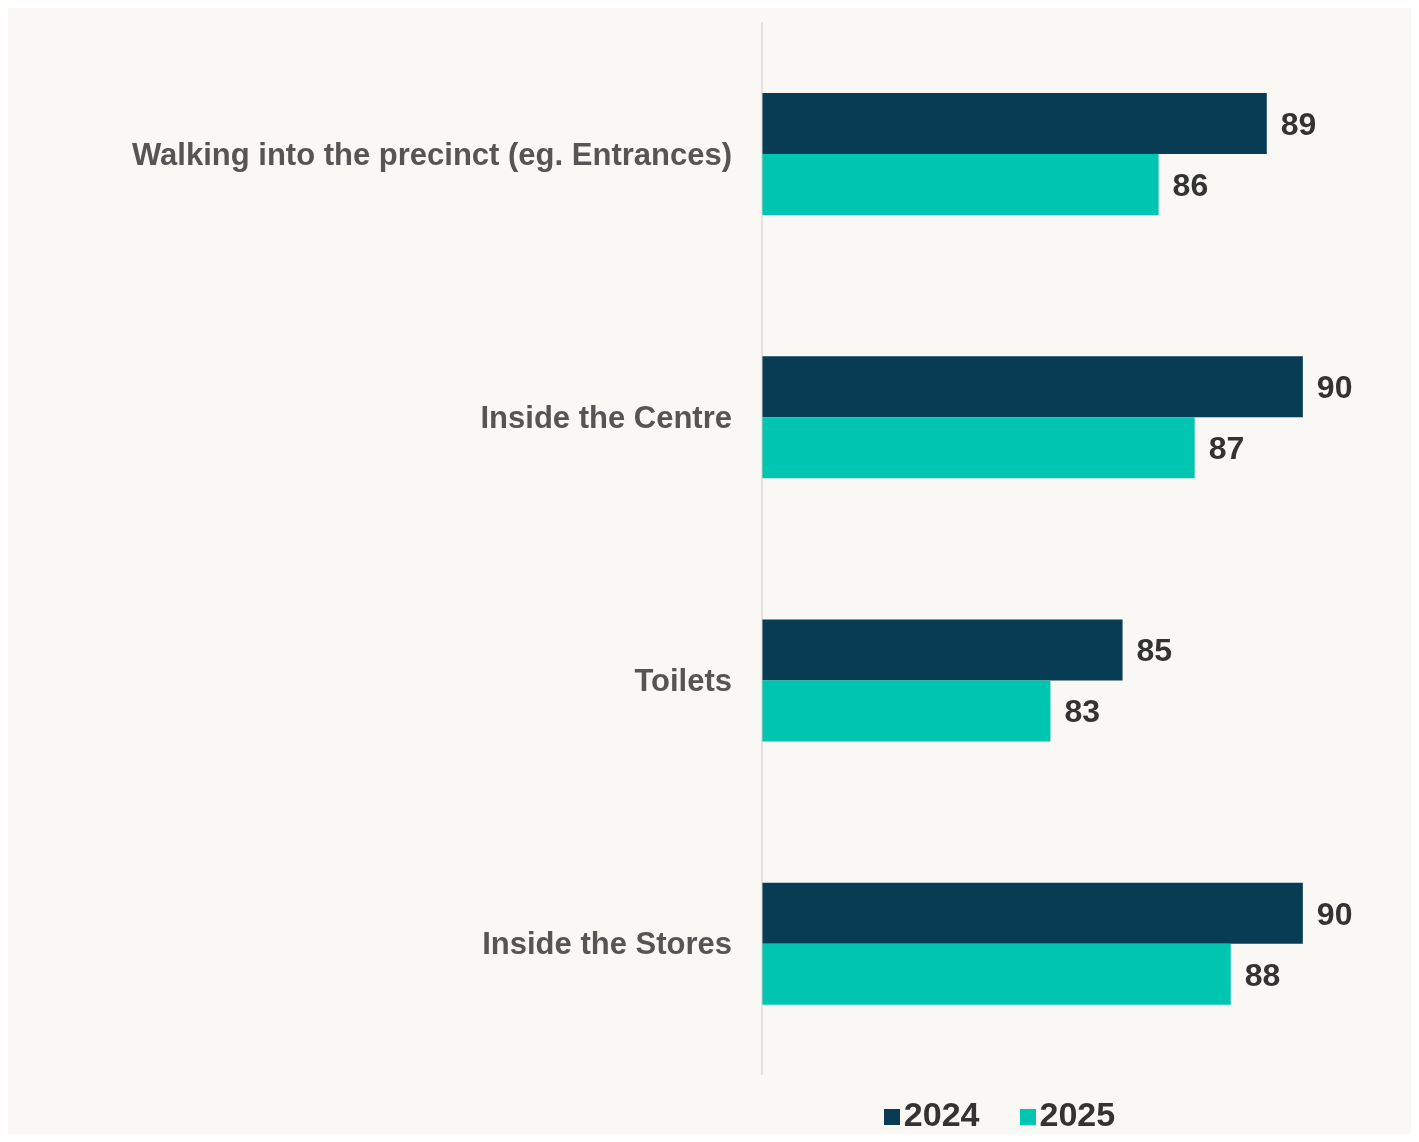  What do you see at coordinates (941, 1114) in the screenshot?
I see `legend-label: 2024` at bounding box center [941, 1114].